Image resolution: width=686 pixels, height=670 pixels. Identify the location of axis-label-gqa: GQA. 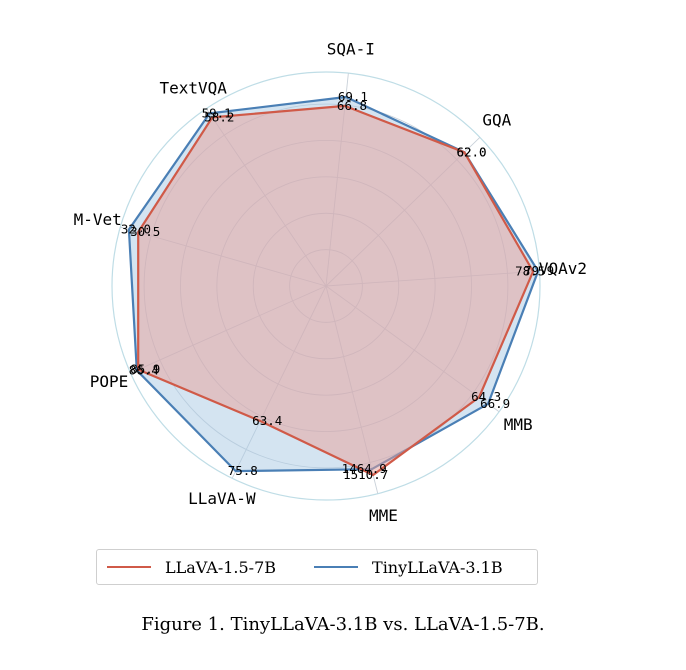
(496, 119).